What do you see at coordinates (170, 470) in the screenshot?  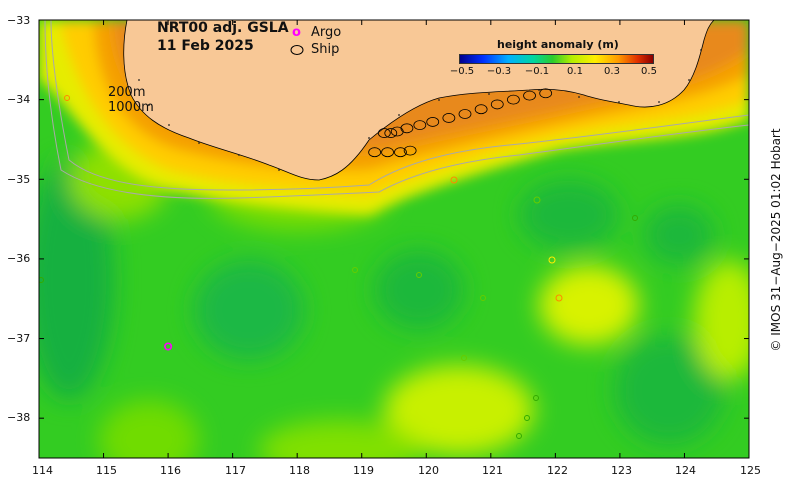 I see `x-tick-label: 116` at bounding box center [170, 470].